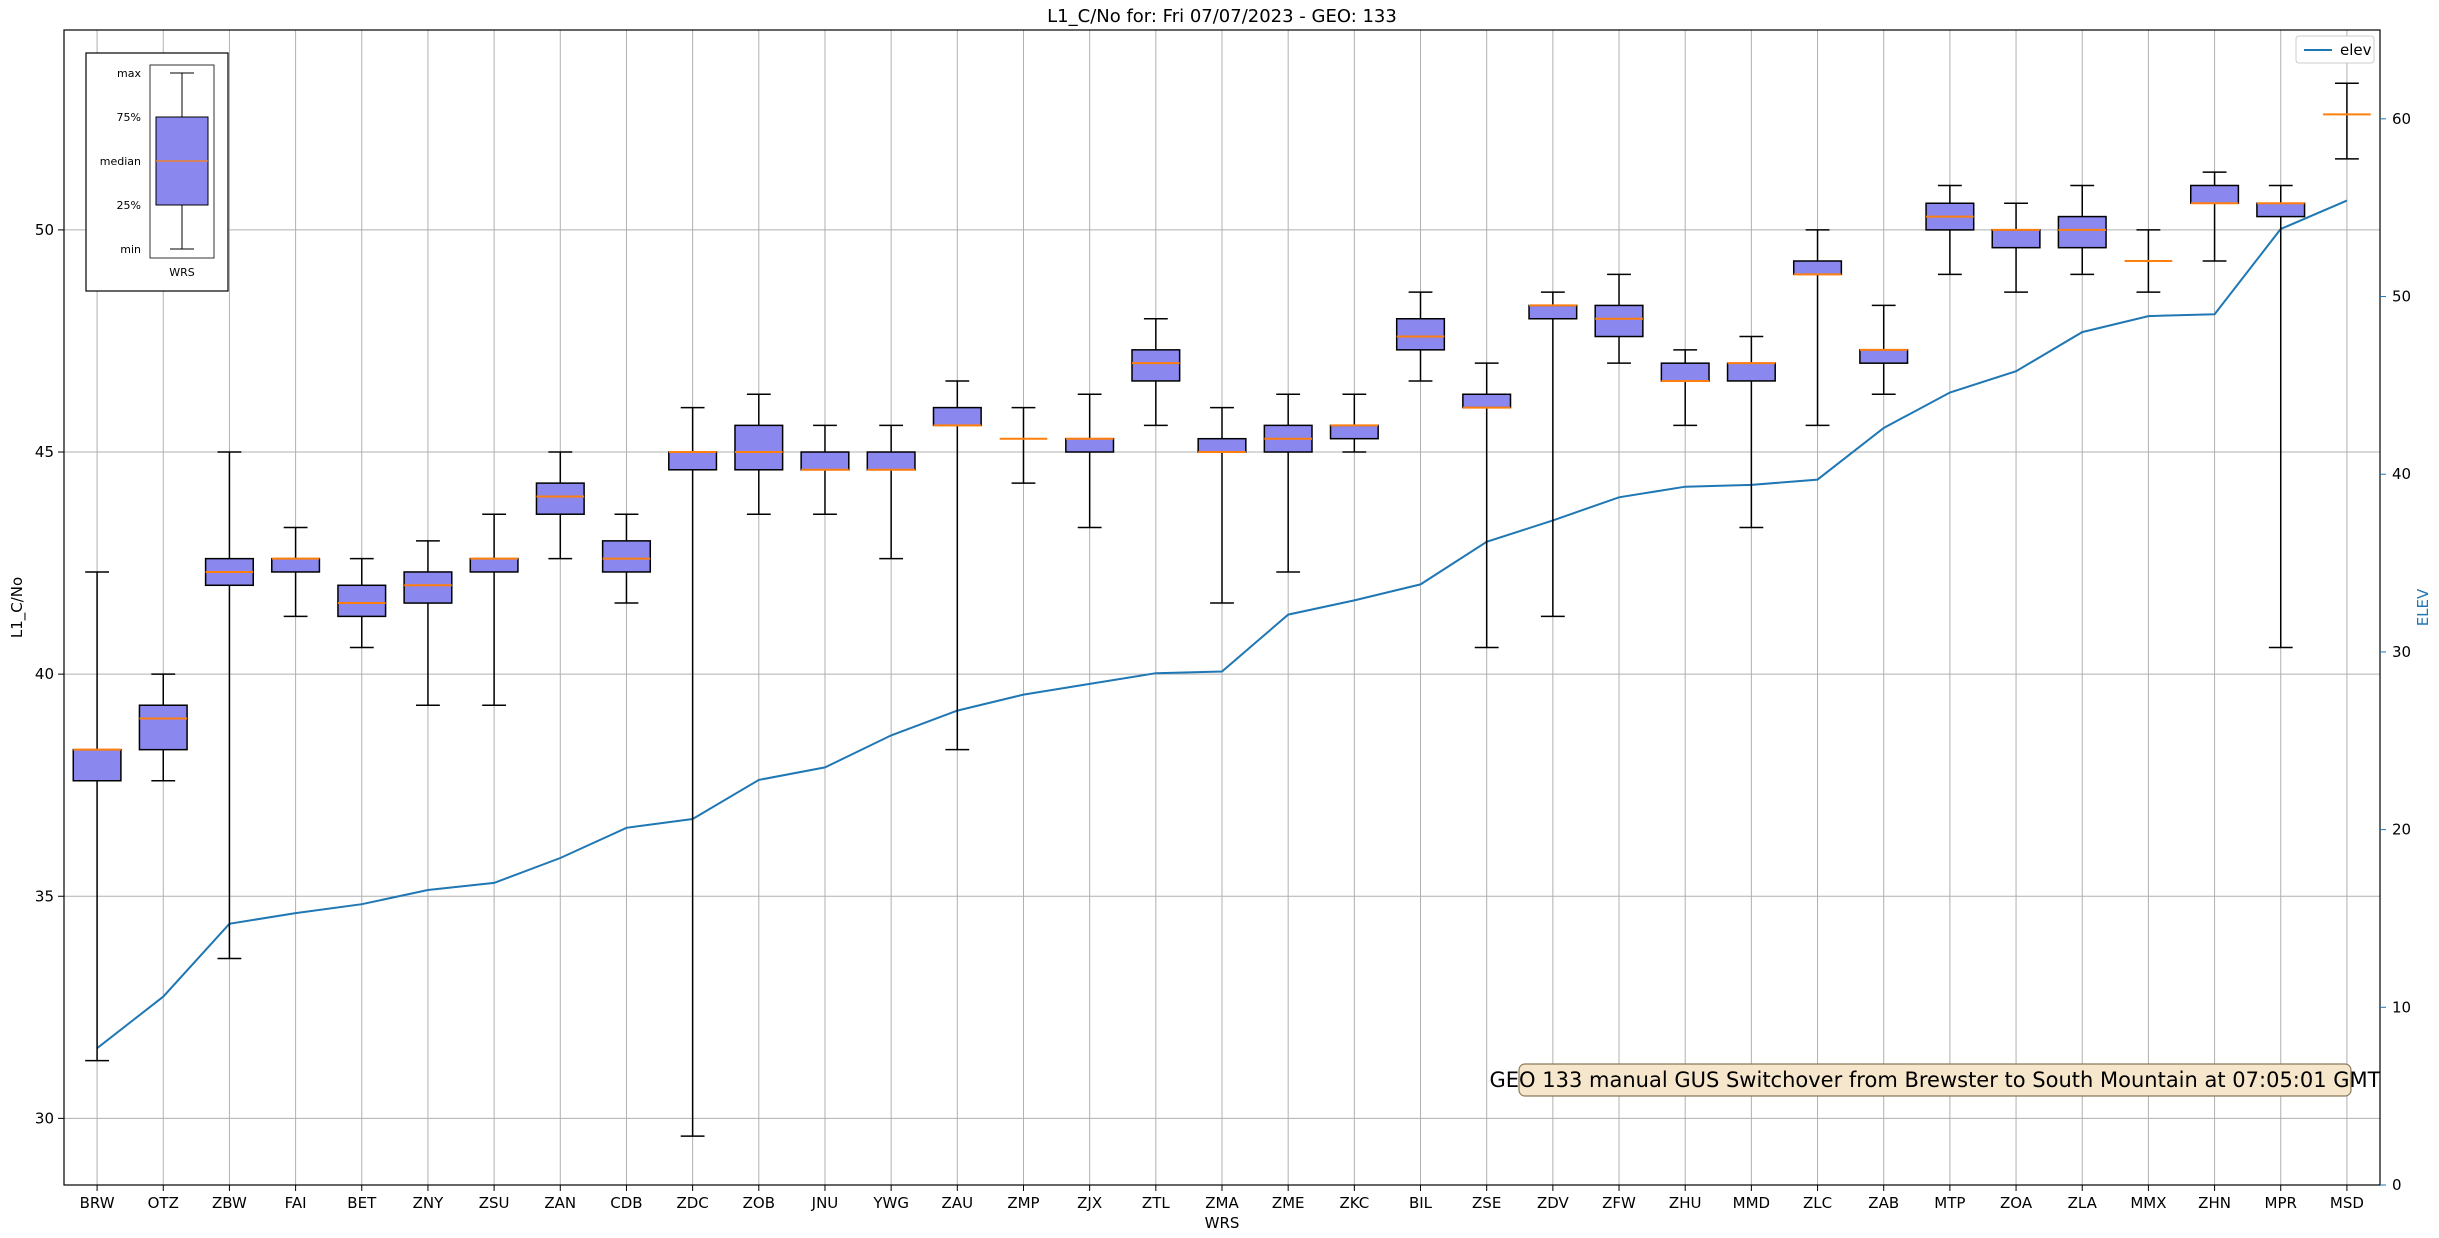  I want to click on inset-label-median: median, so click(120, 161).